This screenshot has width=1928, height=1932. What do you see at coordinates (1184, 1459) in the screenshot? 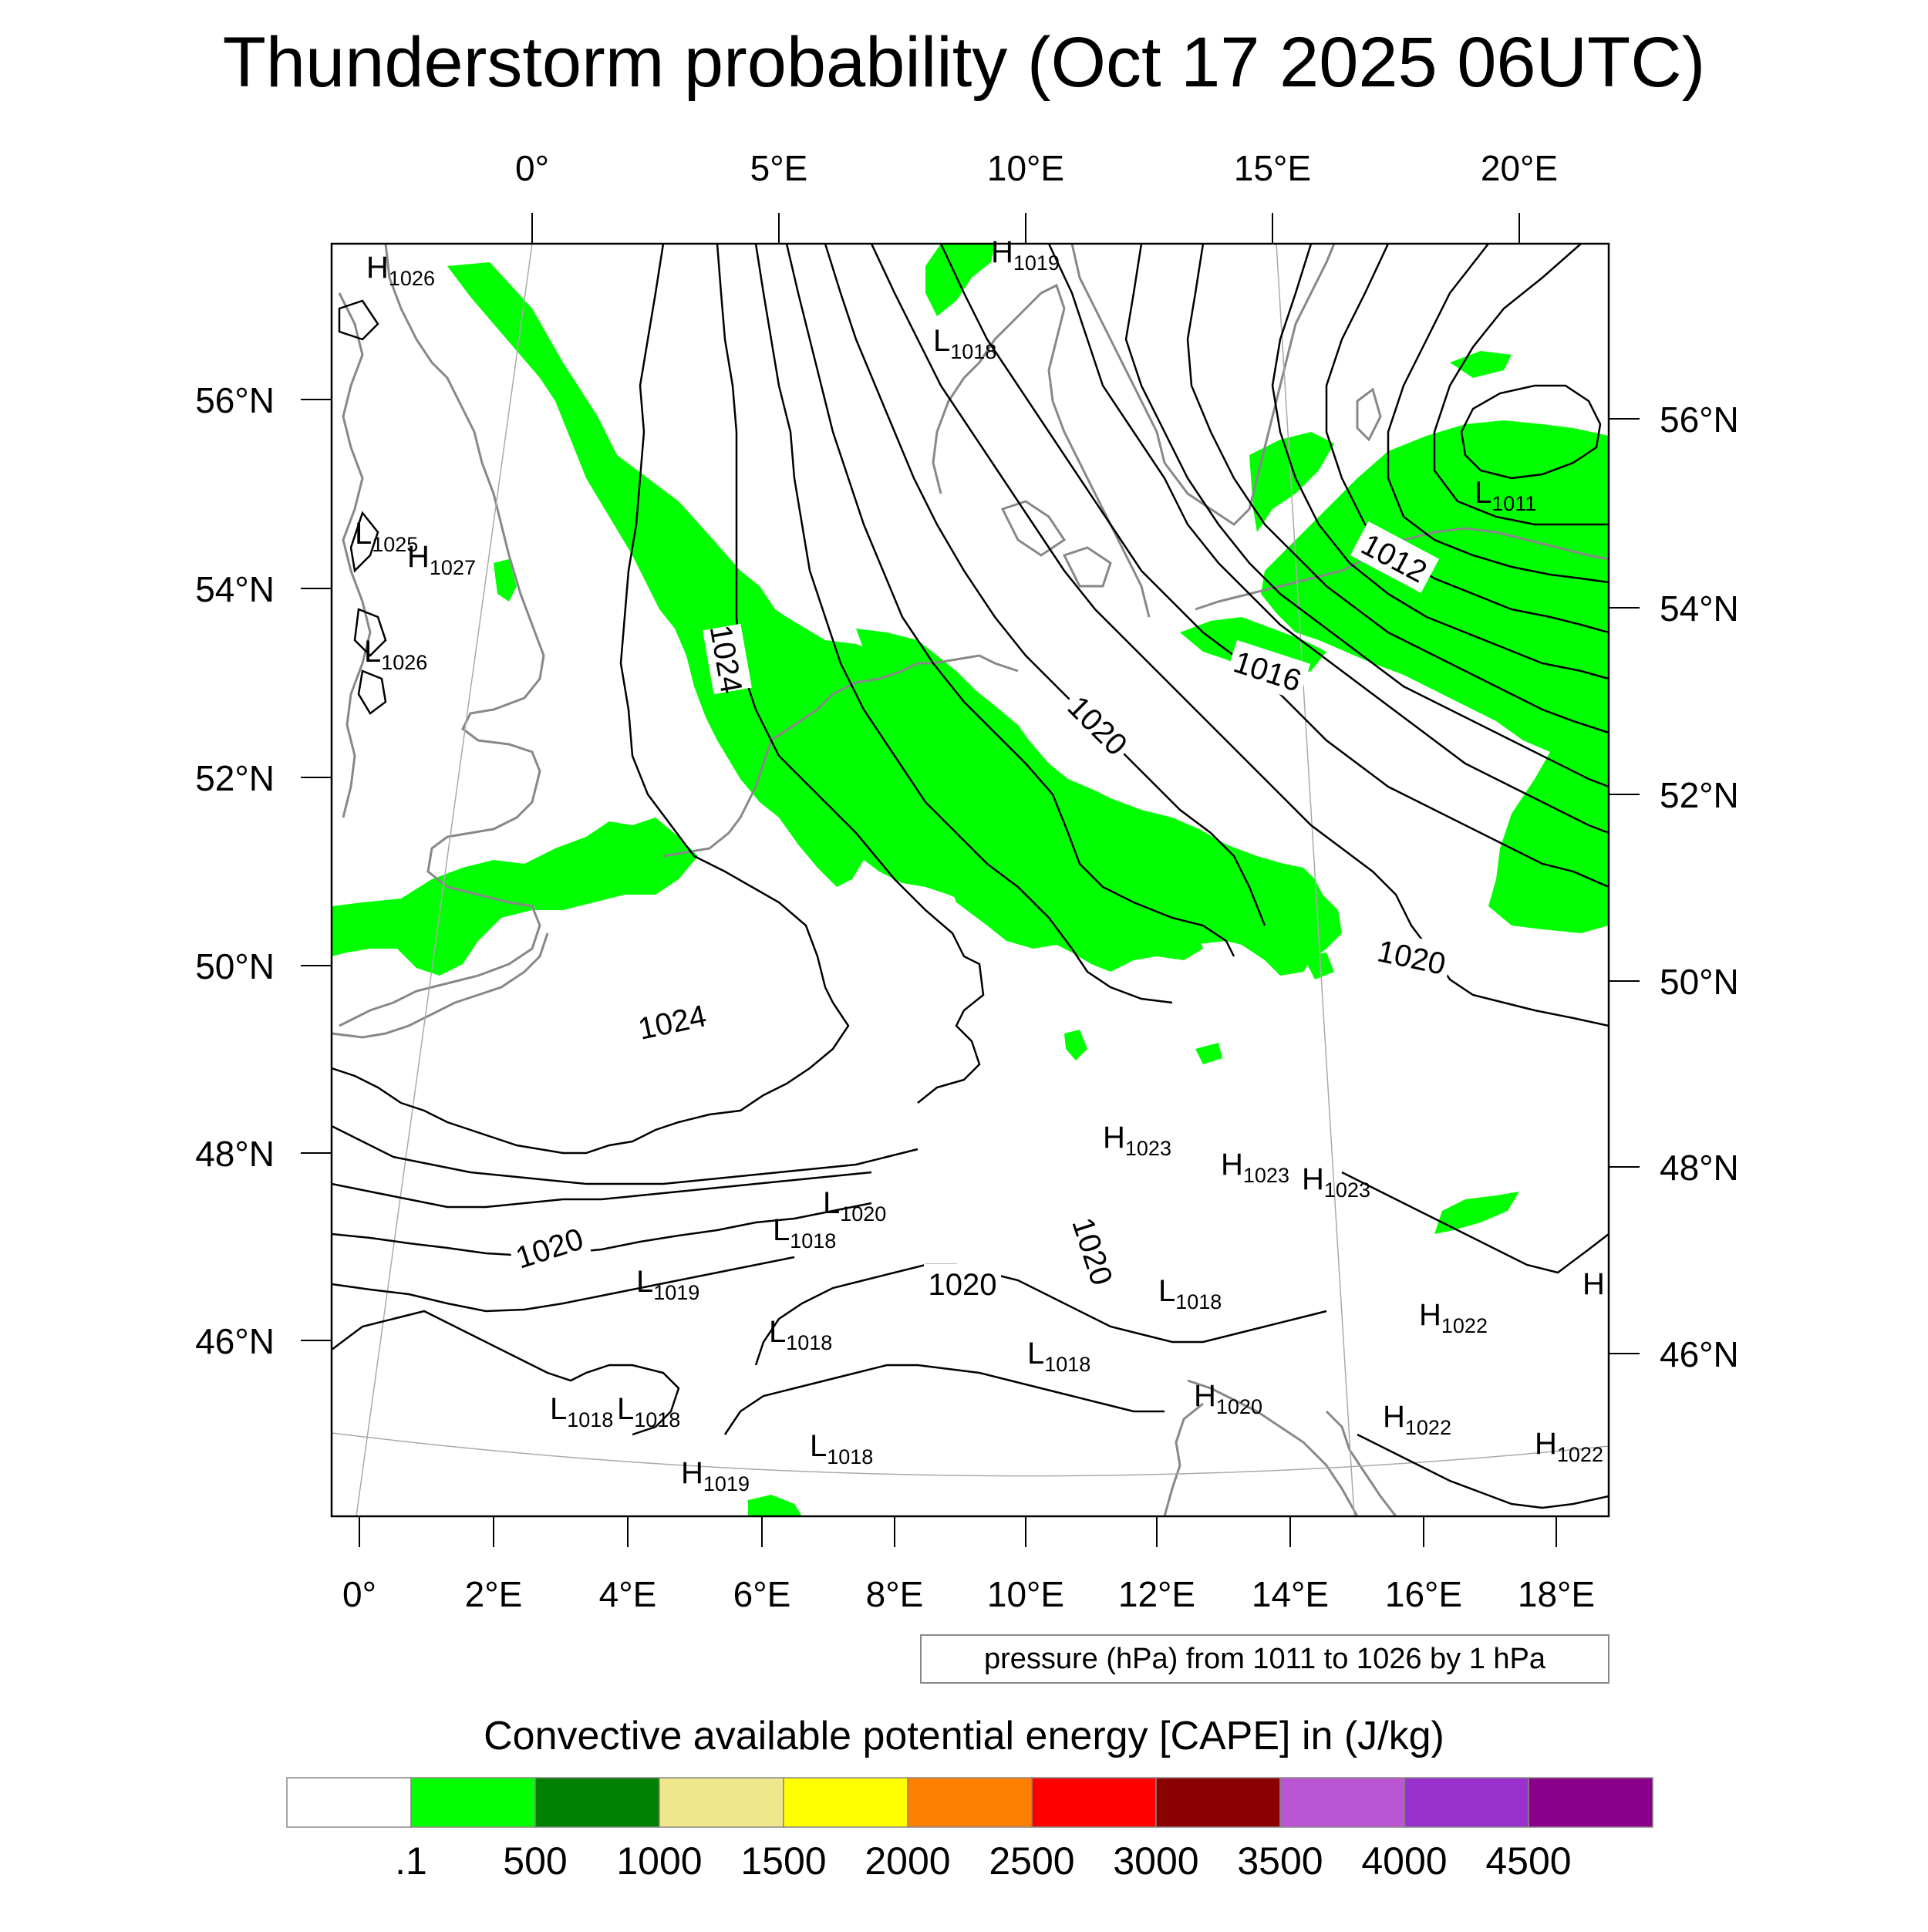
I see `coast-italy` at bounding box center [1184, 1459].